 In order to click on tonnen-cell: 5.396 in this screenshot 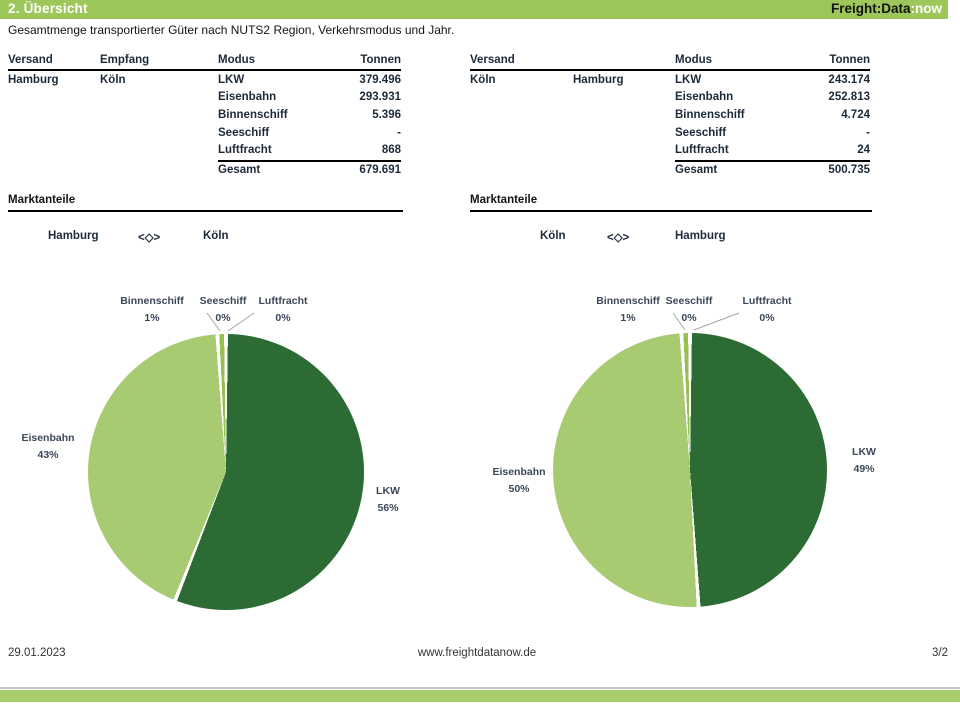, I will do `click(386, 114)`.